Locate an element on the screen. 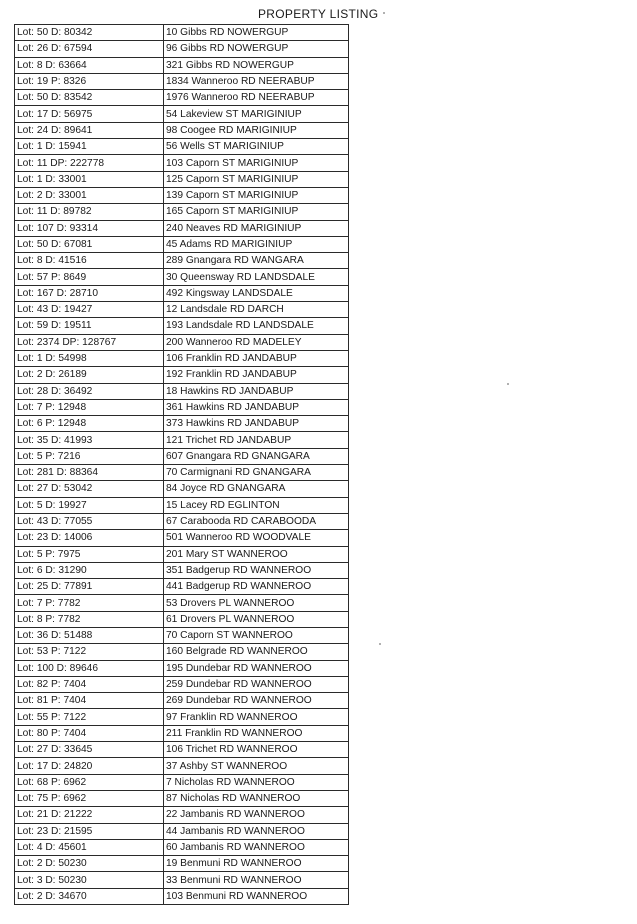 This screenshot has height=924, width=637. address-cell: 492 Kingsway LANDSDALE is located at coordinates (256, 293).